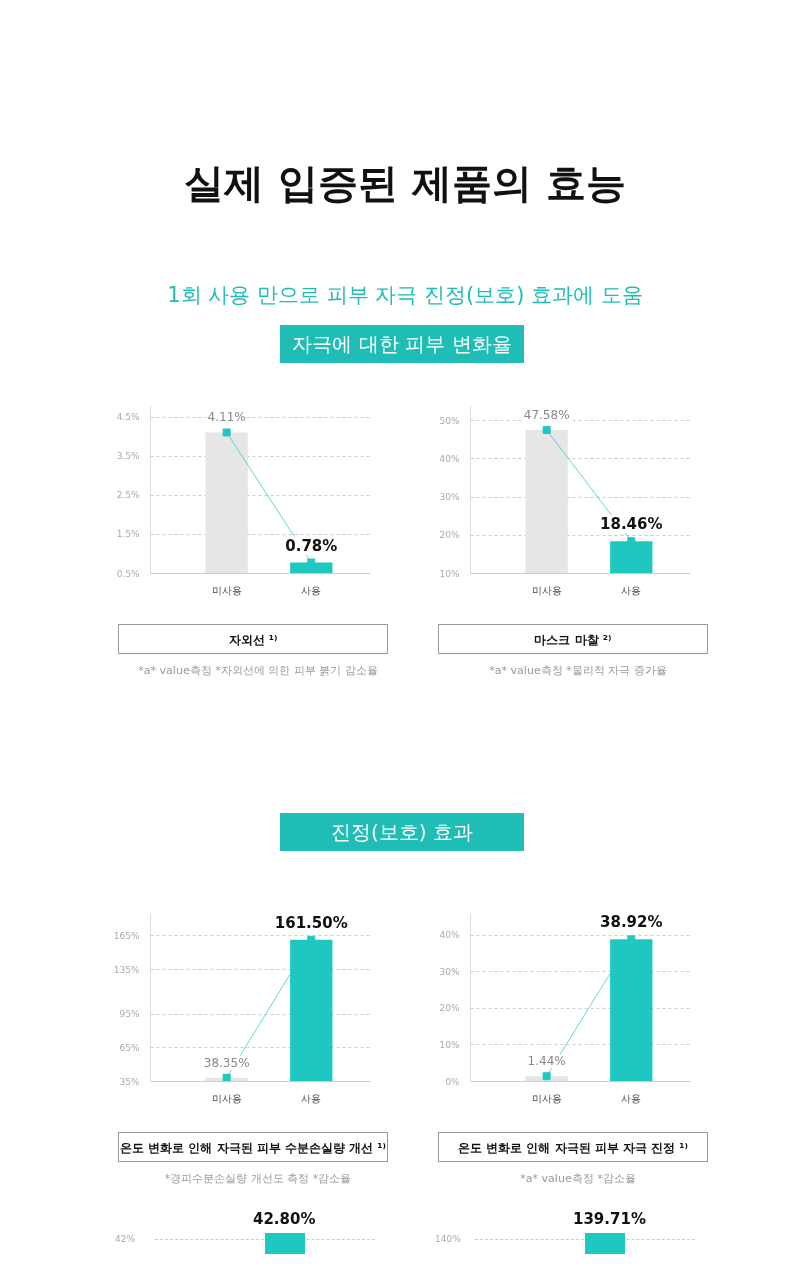 The image size is (800, 1280). I want to click on y-tick-label: 135%, so click(126, 969).